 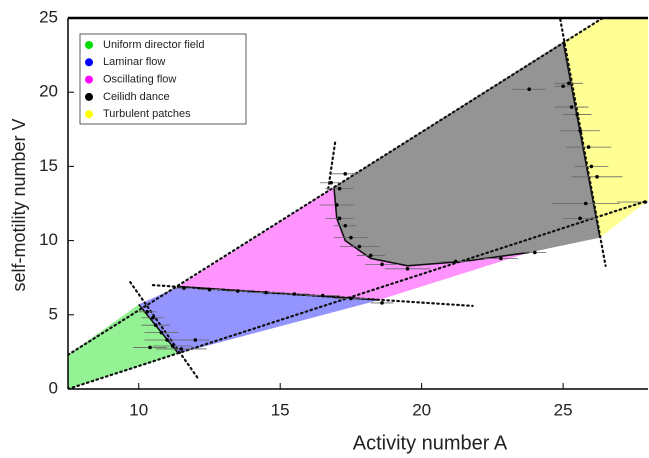 What do you see at coordinates (19, 204) in the screenshot?
I see `y-axis-label: self-motility number V` at bounding box center [19, 204].